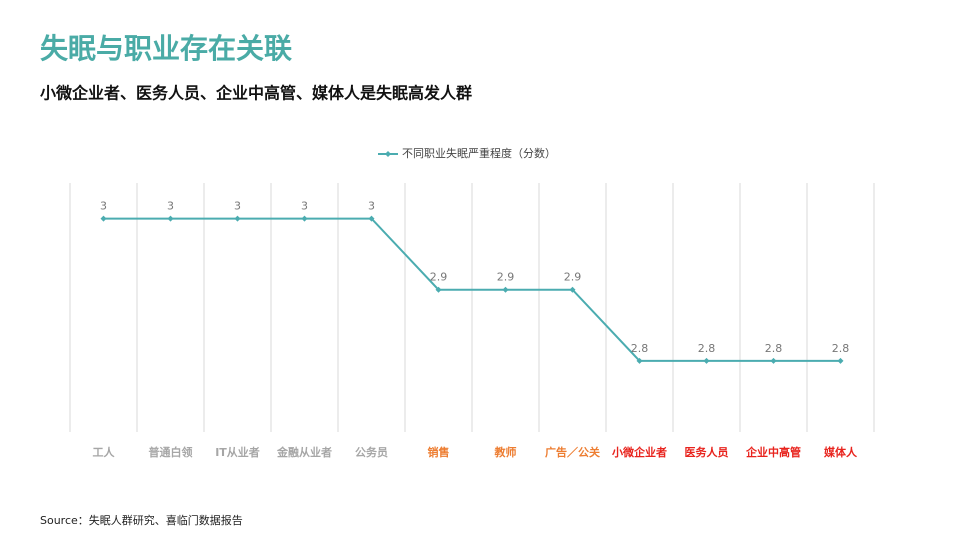  I want to click on x-tick-label: 销售, so click(439, 452).